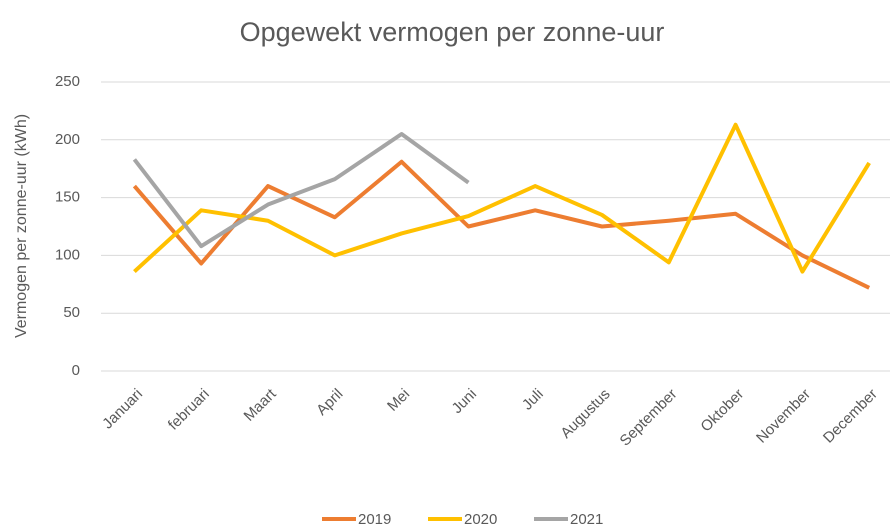  What do you see at coordinates (76, 370) in the screenshot?
I see `y-tick-label: 0` at bounding box center [76, 370].